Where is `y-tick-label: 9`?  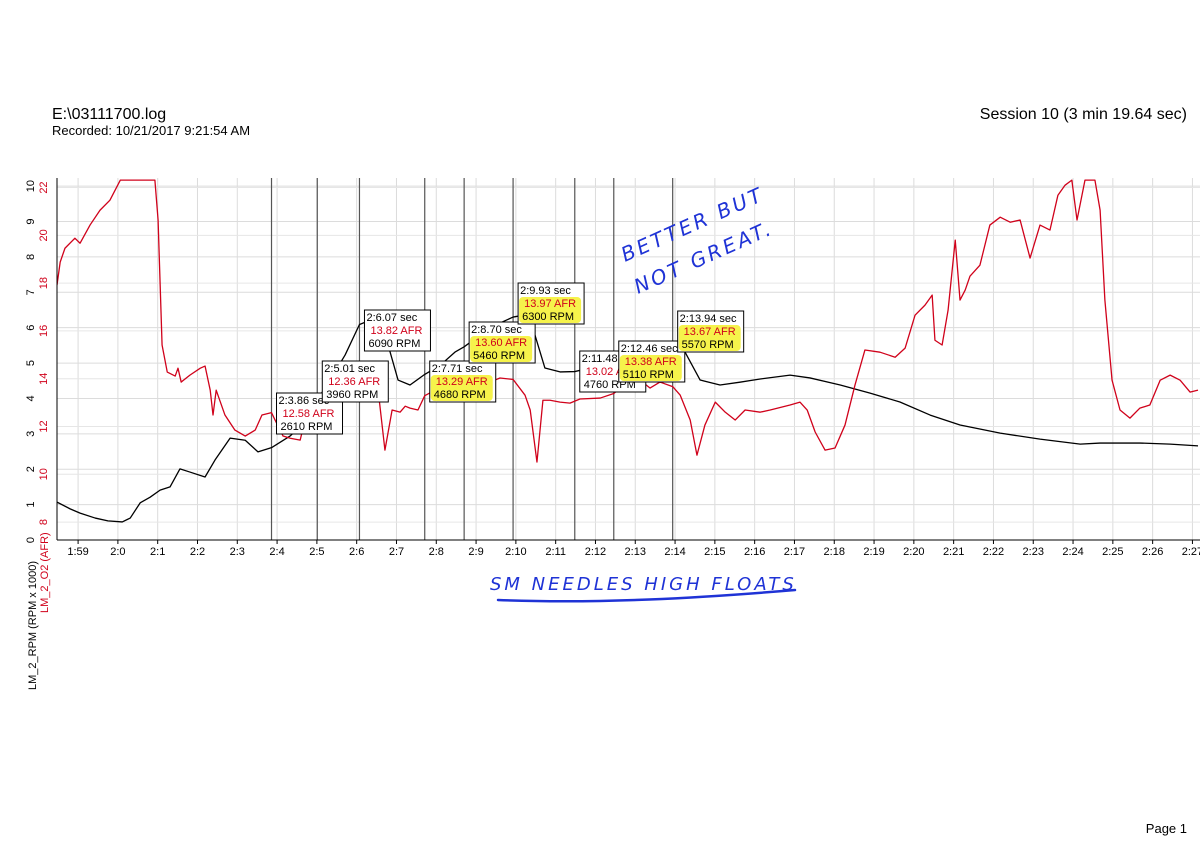 y-tick-label: 9 is located at coordinates (31, 221).